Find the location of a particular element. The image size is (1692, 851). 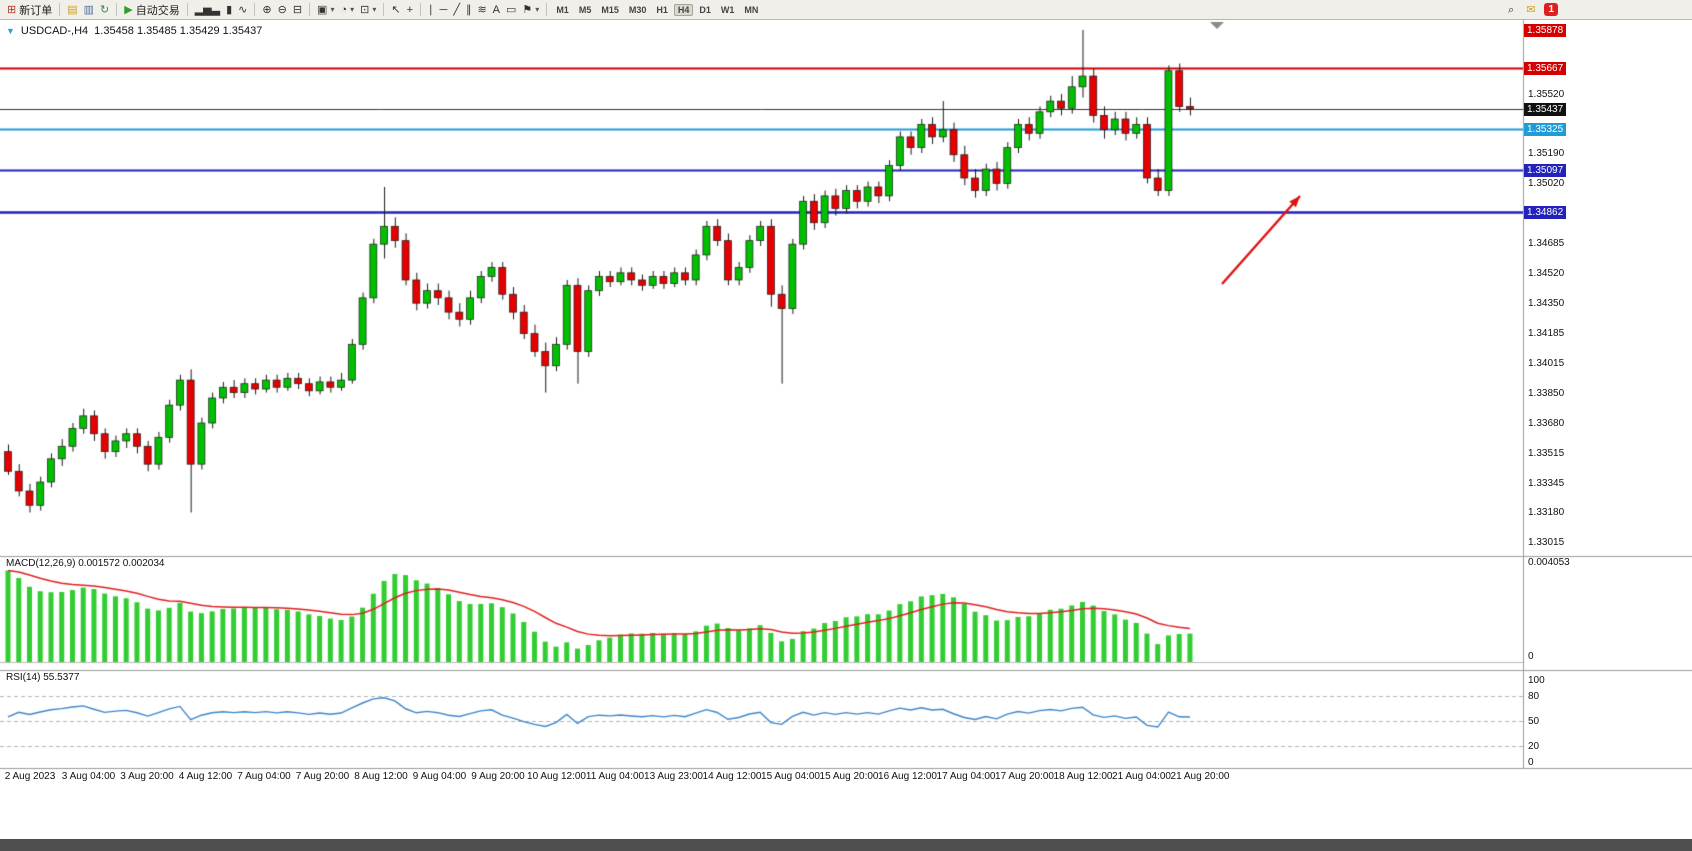

trendline-tool: ╱ is located at coordinates (456, 10).